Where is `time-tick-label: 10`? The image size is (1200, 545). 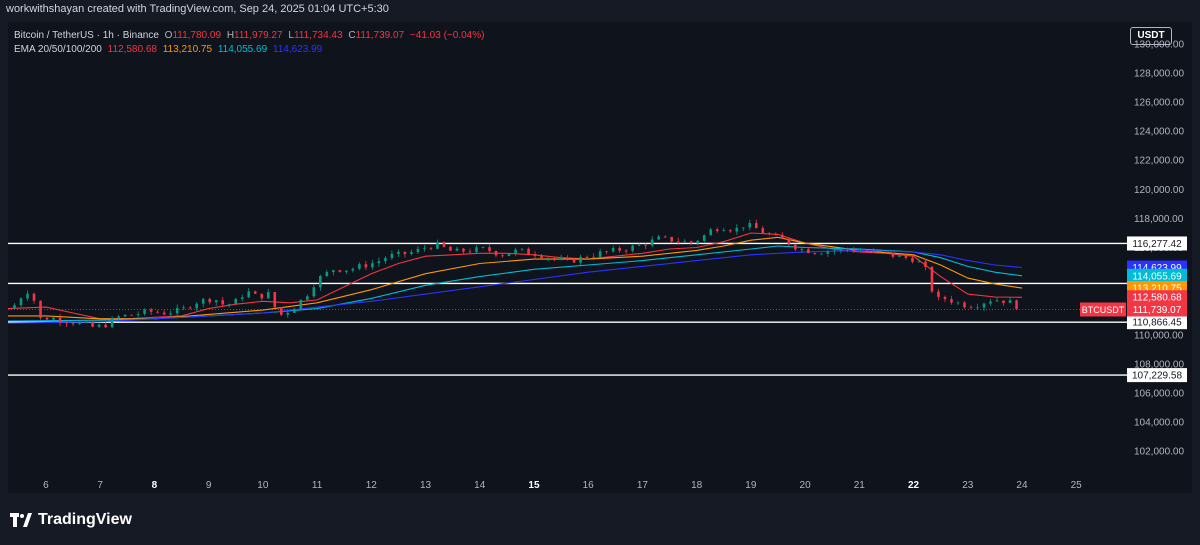
time-tick-label: 10 is located at coordinates (263, 485).